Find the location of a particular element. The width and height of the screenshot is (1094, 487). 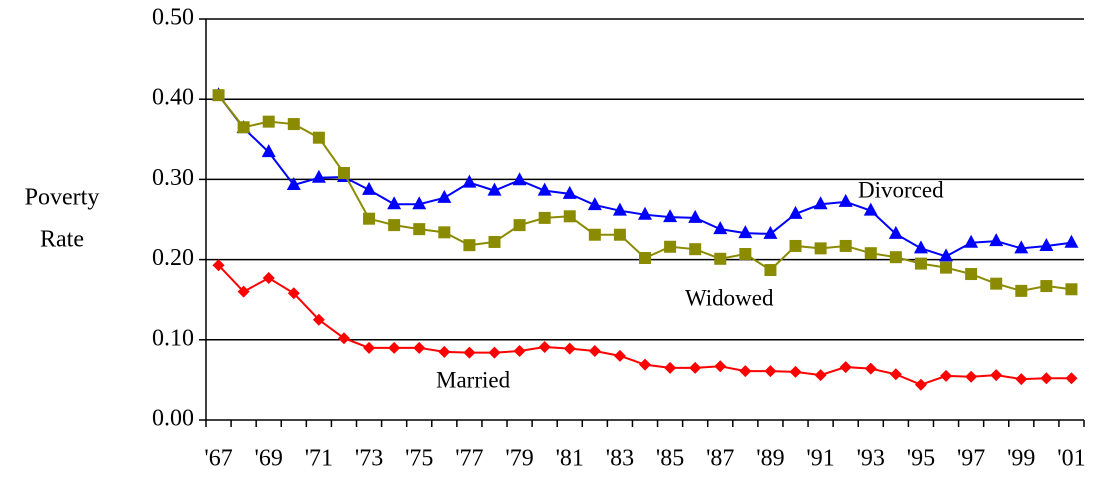

y-axis-label: Poverty is located at coordinates (62, 198).